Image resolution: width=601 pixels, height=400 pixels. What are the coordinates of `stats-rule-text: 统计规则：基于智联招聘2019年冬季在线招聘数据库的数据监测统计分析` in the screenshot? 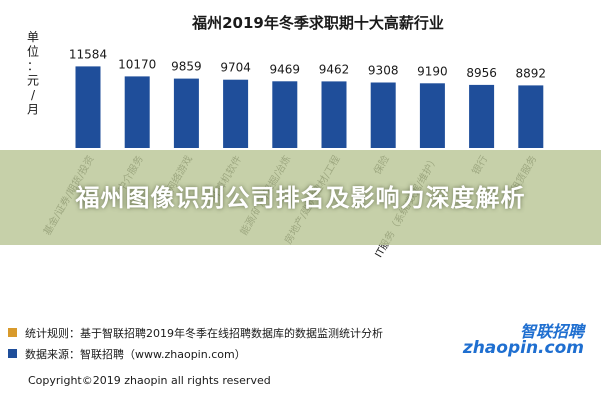 It's located at (204, 333).